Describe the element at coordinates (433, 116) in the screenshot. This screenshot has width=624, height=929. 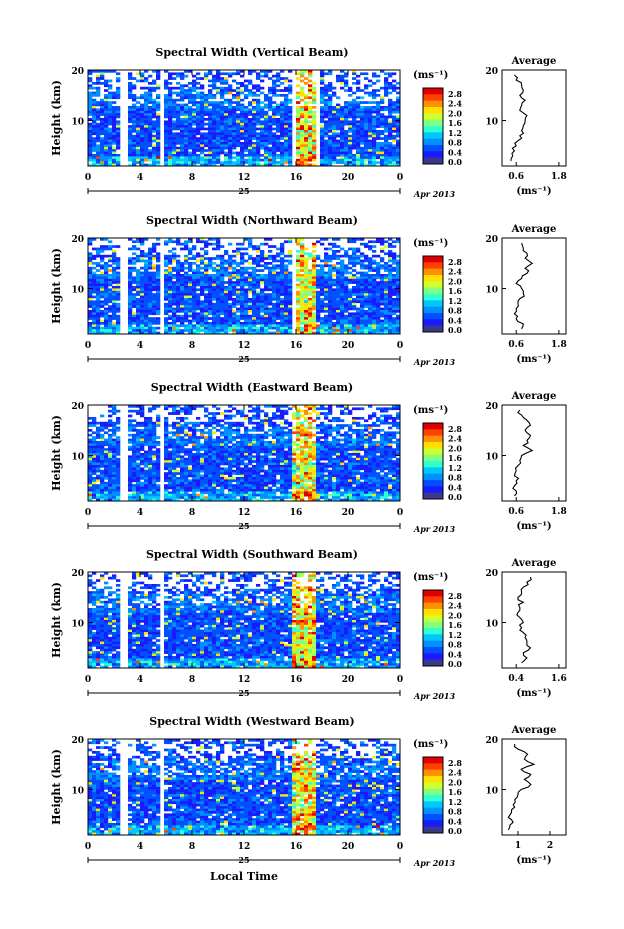
I see `colorbar-swatch` at that location.